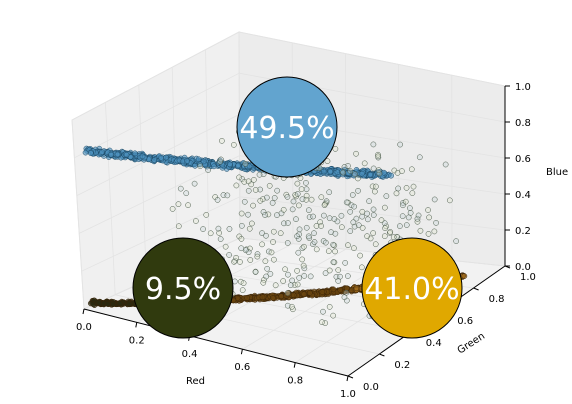  Describe the element at coordinates (434, 343) in the screenshot. I see `y-tick-label: 0.4` at that location.